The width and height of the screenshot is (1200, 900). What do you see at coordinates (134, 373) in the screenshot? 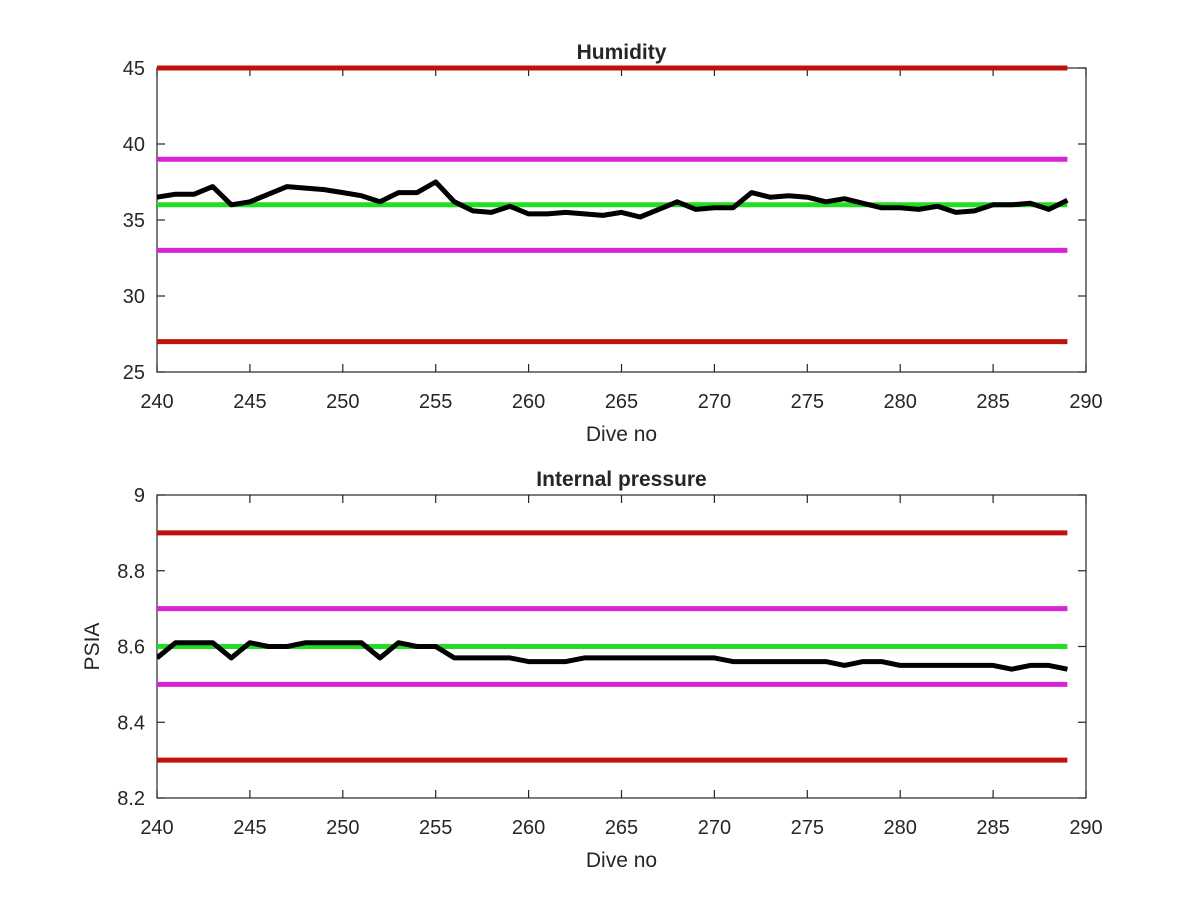
I see `y-tick-label: 25` at bounding box center [134, 373].